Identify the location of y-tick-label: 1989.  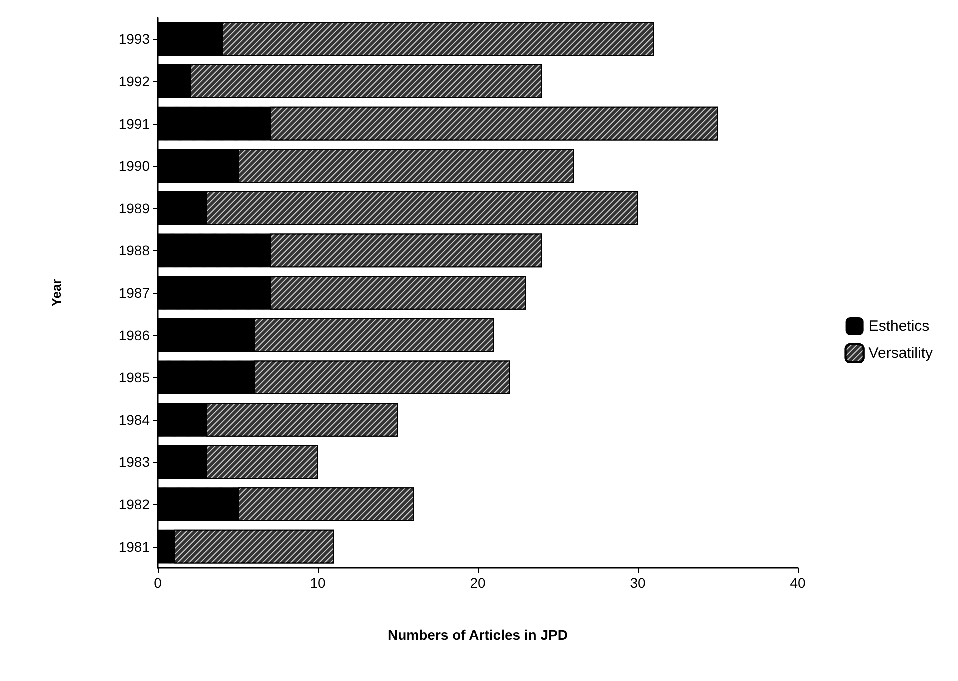
(134, 208).